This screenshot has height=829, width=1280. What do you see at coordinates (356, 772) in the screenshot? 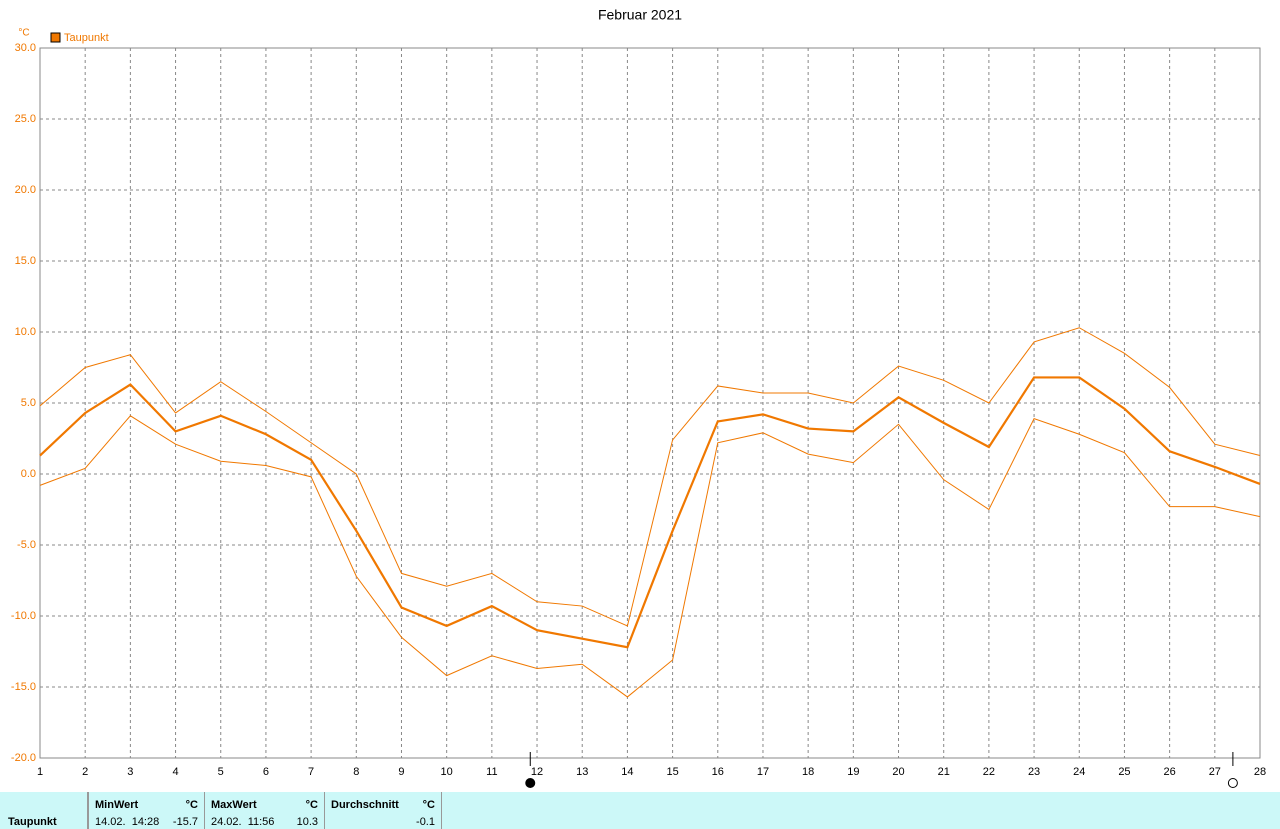
I see `x-tick-label: 8` at bounding box center [356, 772].